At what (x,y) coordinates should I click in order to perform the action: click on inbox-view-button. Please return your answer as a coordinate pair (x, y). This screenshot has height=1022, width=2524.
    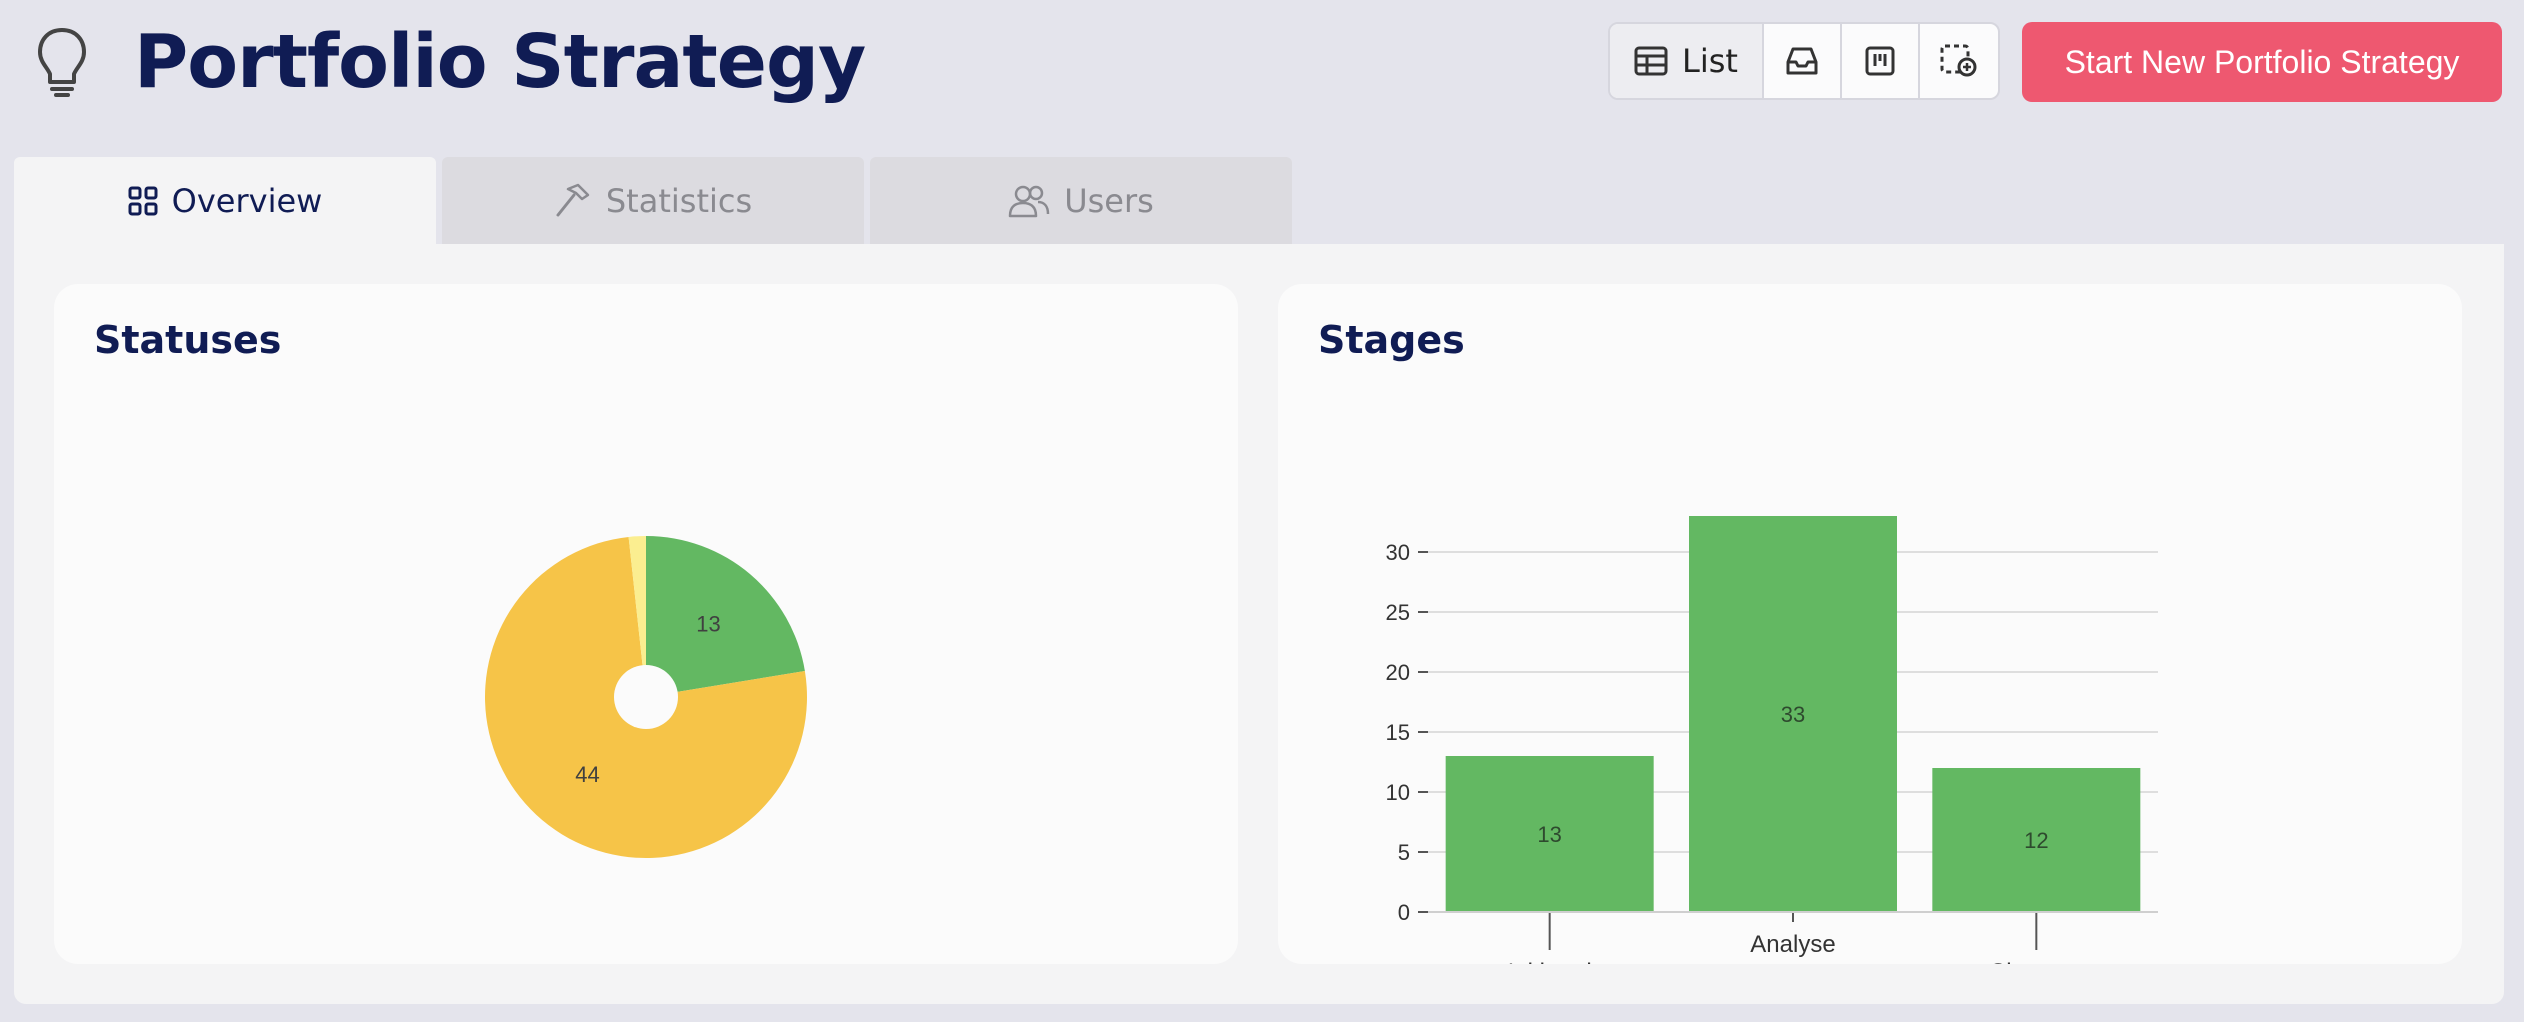
    Looking at the image, I should click on (1803, 61).